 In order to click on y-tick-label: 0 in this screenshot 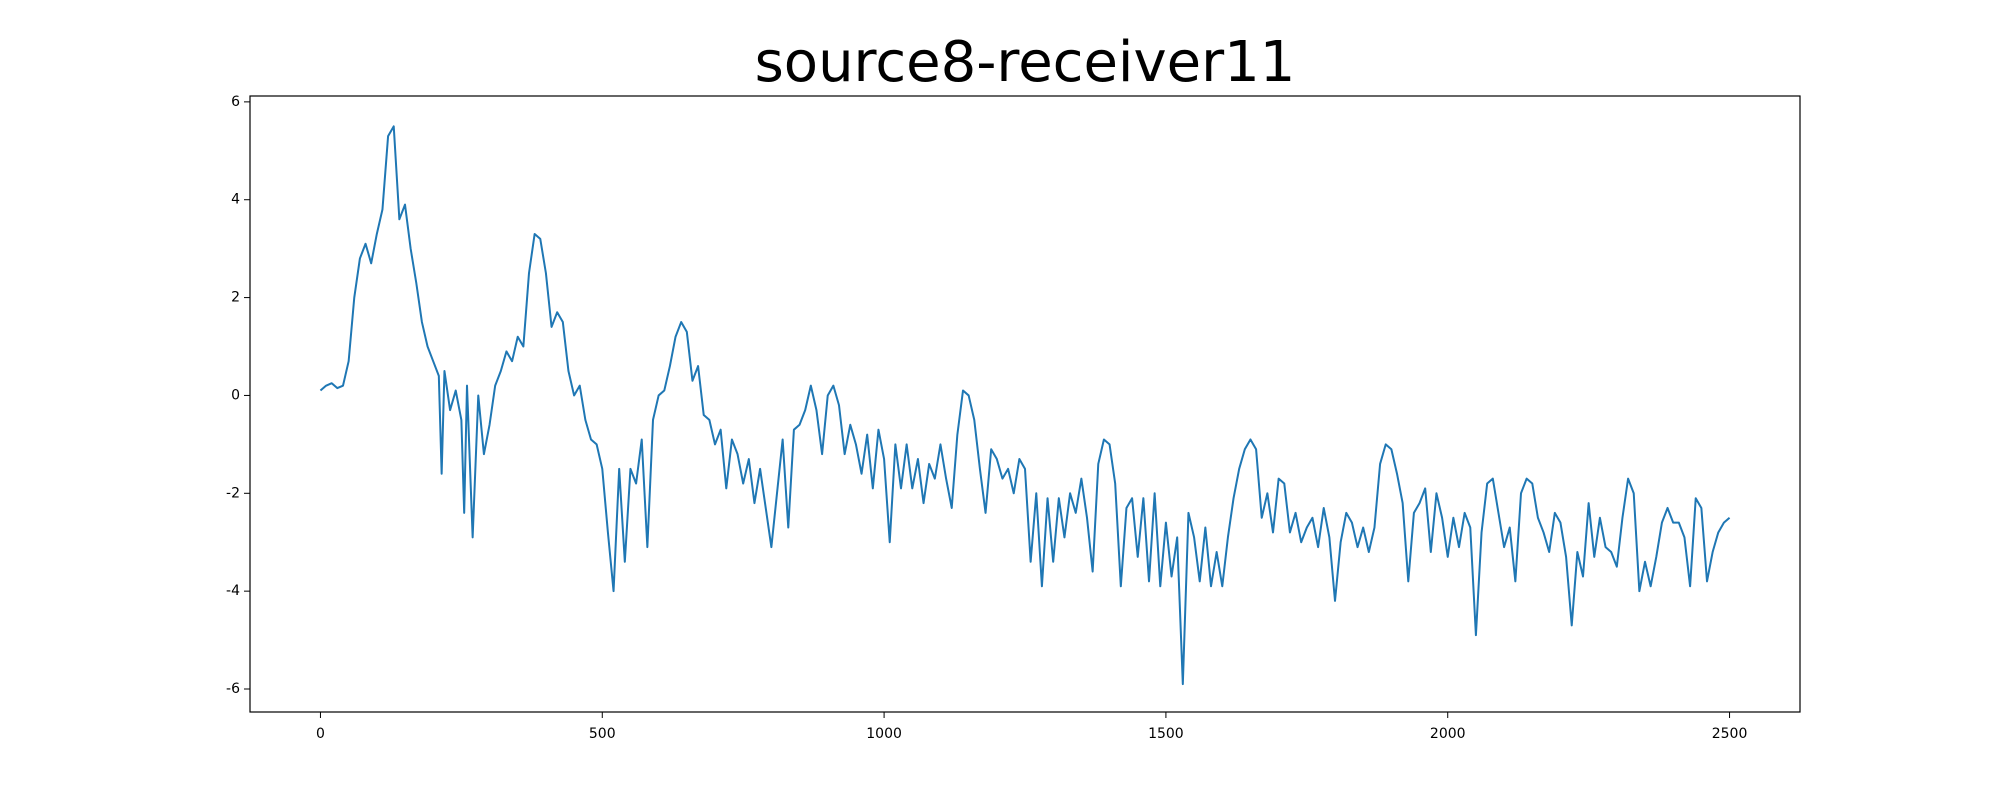, I will do `click(235, 395)`.